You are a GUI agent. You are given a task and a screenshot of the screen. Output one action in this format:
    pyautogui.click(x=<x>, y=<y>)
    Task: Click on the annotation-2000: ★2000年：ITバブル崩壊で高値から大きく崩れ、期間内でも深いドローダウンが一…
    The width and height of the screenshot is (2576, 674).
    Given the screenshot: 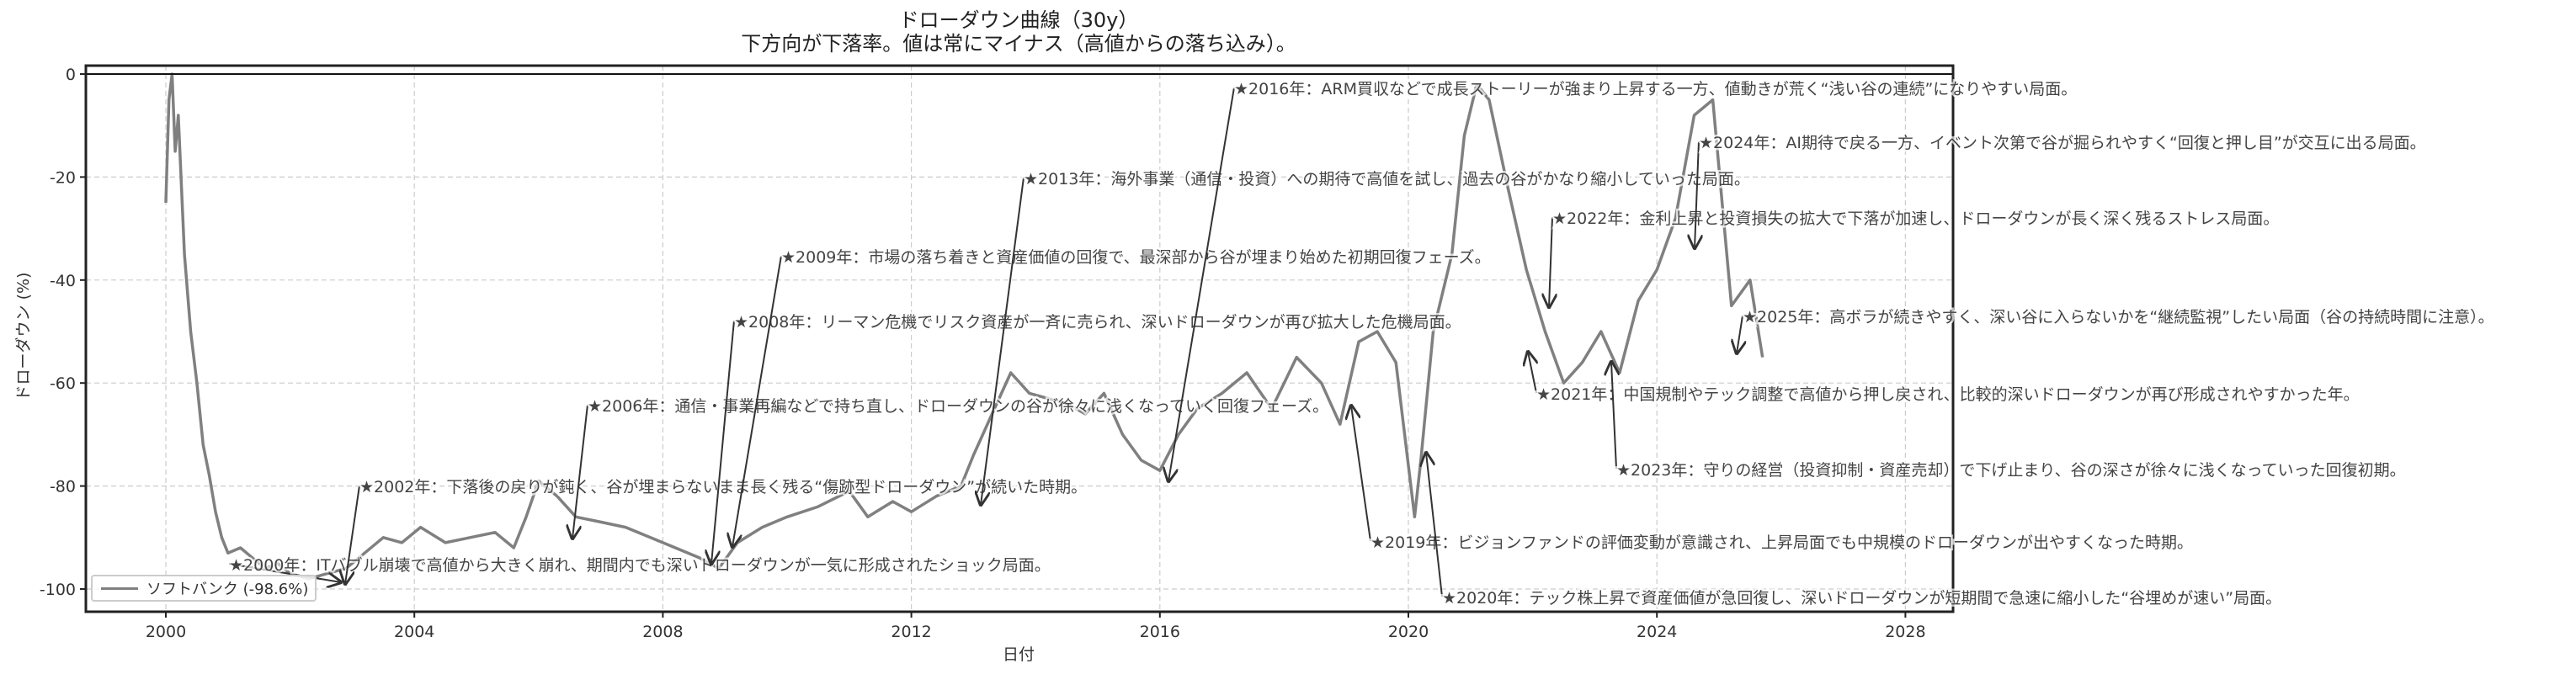 What is the action you would take?
    pyautogui.click(x=640, y=565)
    